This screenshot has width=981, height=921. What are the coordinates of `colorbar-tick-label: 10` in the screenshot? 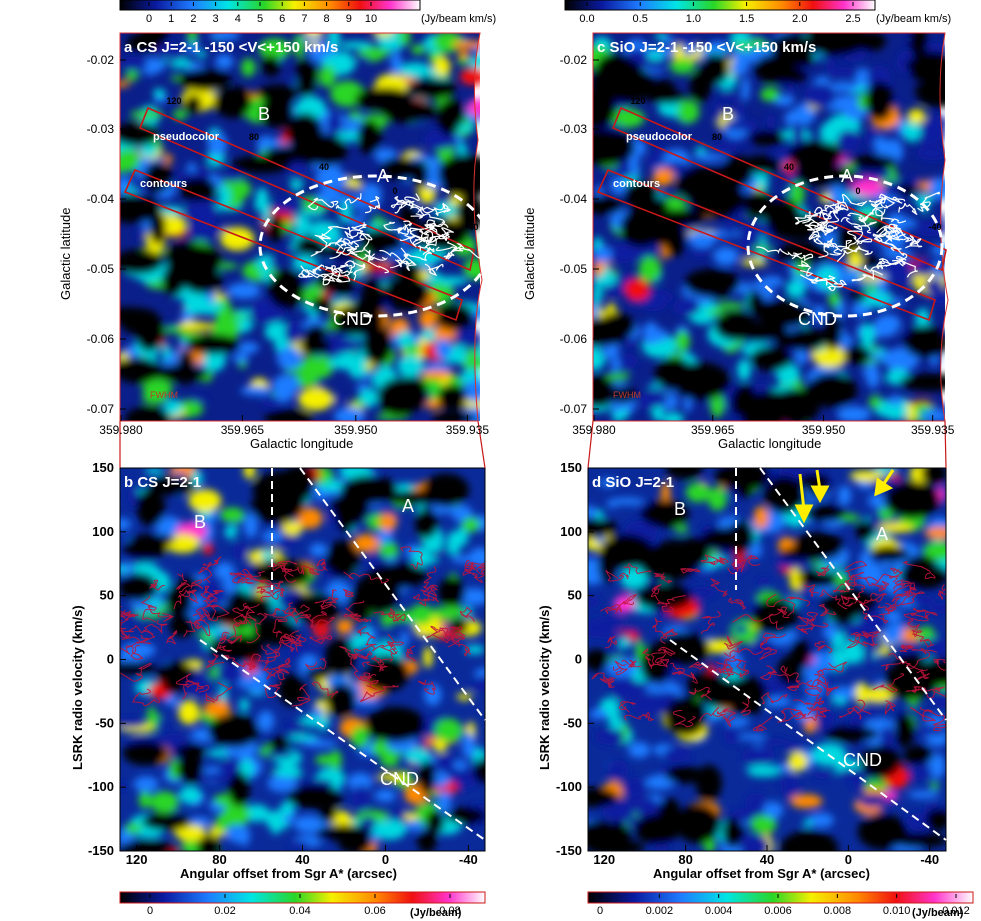 It's located at (371, 19).